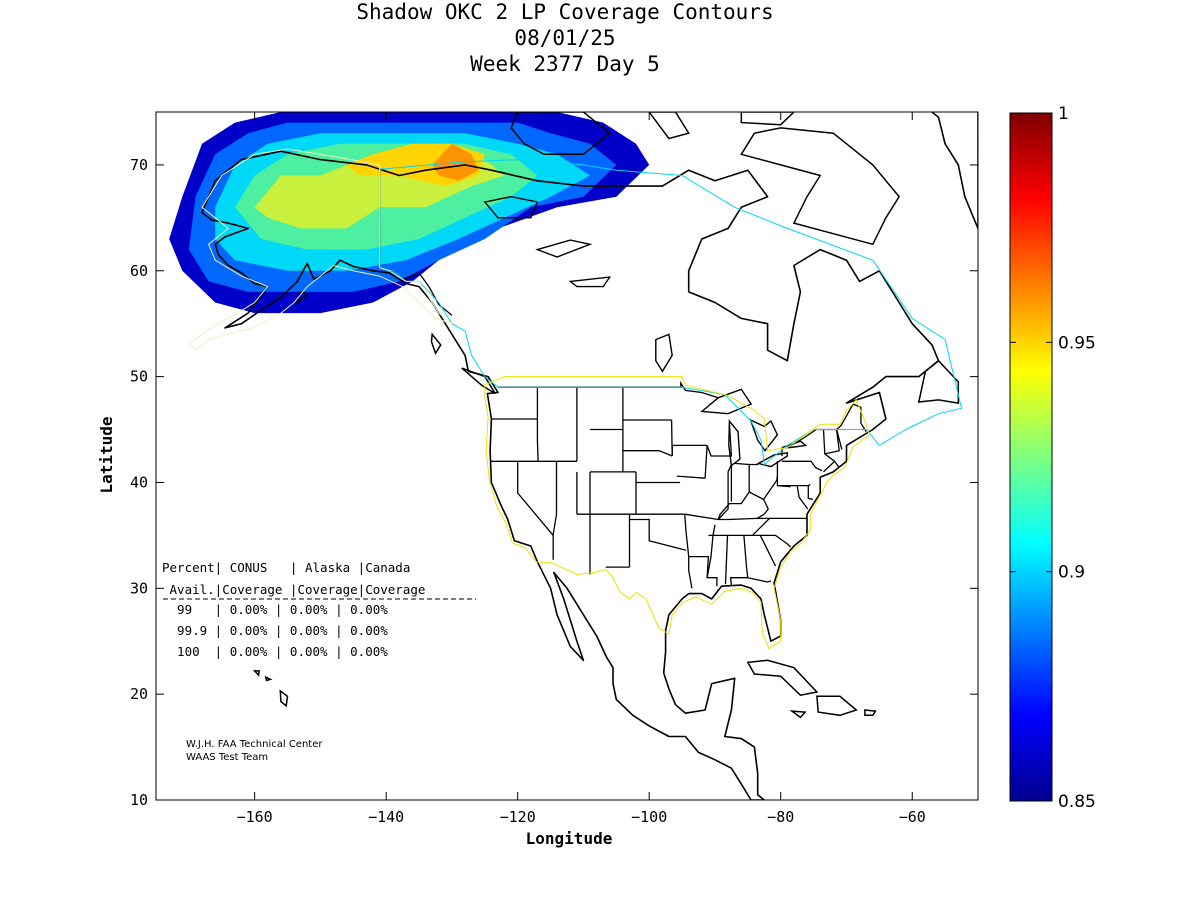 Image resolution: width=1200 pixels, height=900 pixels. Describe the element at coordinates (275, 651) in the screenshot. I see `table-row: 100 | 0.00% | 0.00% | 0.00%` at that location.